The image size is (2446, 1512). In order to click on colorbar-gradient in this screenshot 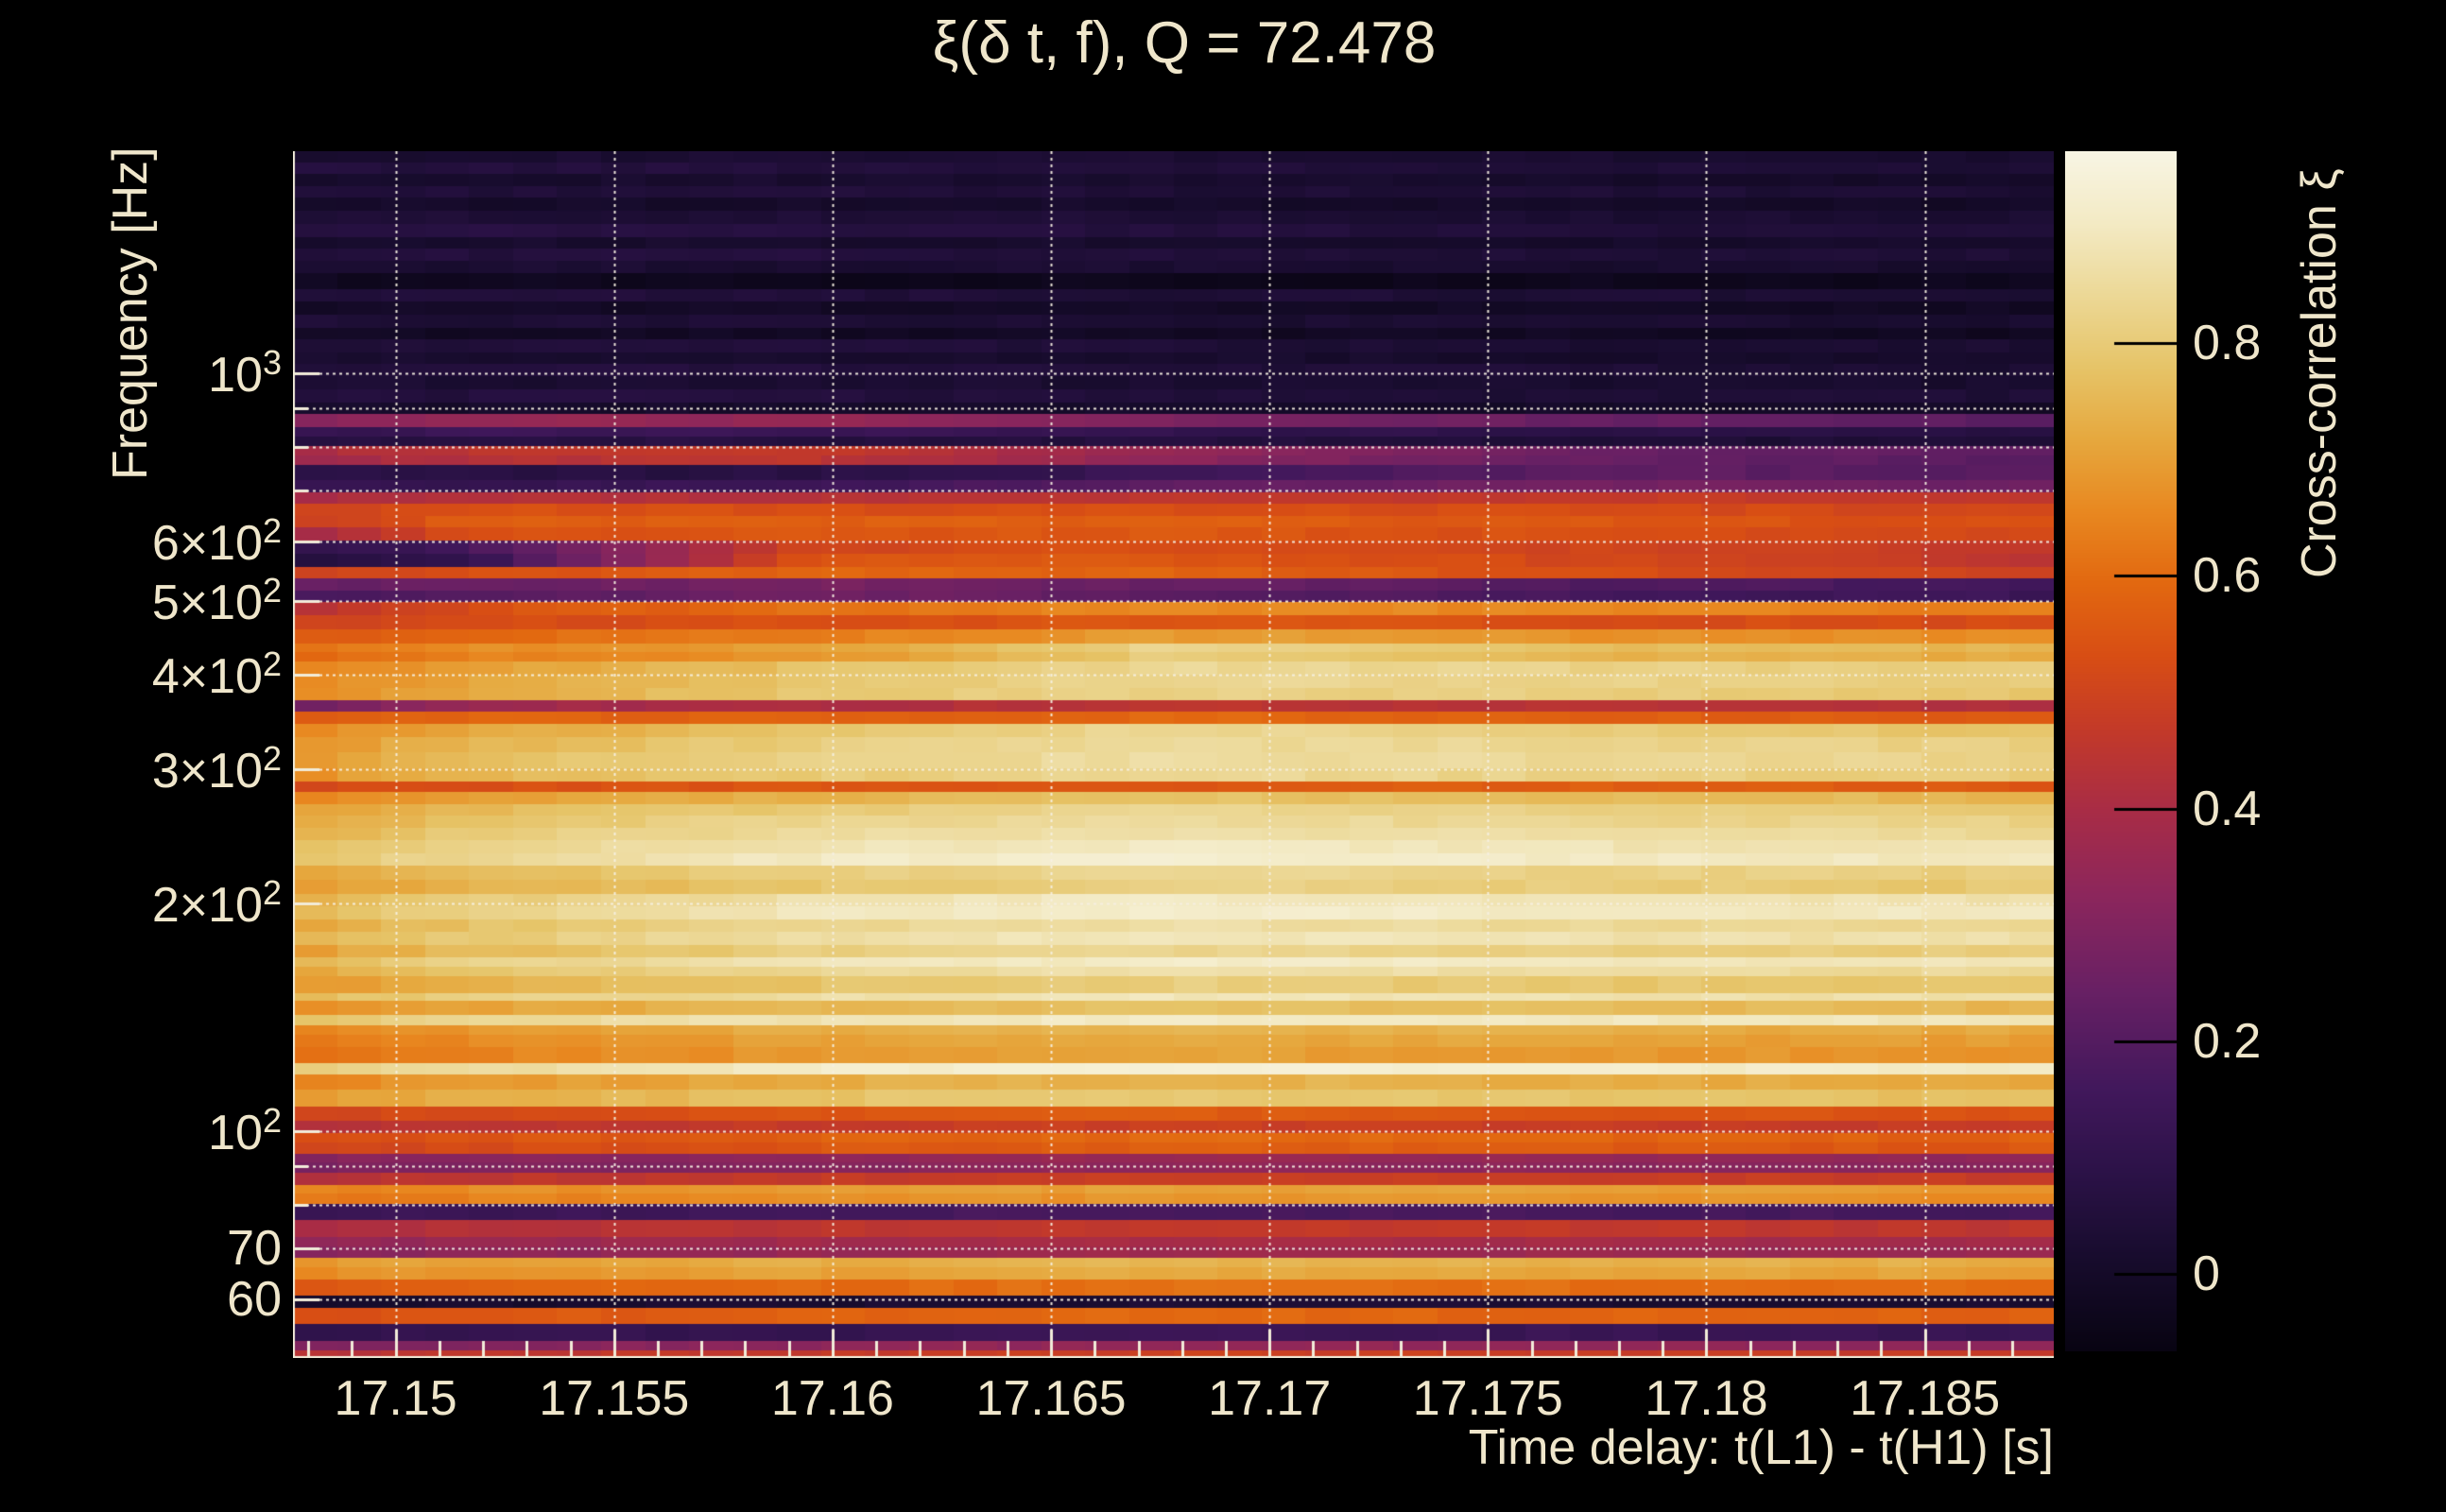, I will do `click(2121, 751)`.